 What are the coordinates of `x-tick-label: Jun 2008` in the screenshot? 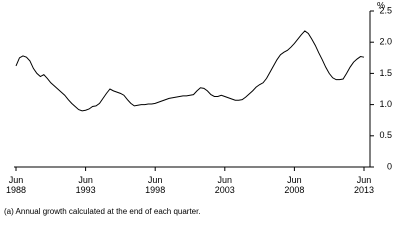 It's located at (294, 185).